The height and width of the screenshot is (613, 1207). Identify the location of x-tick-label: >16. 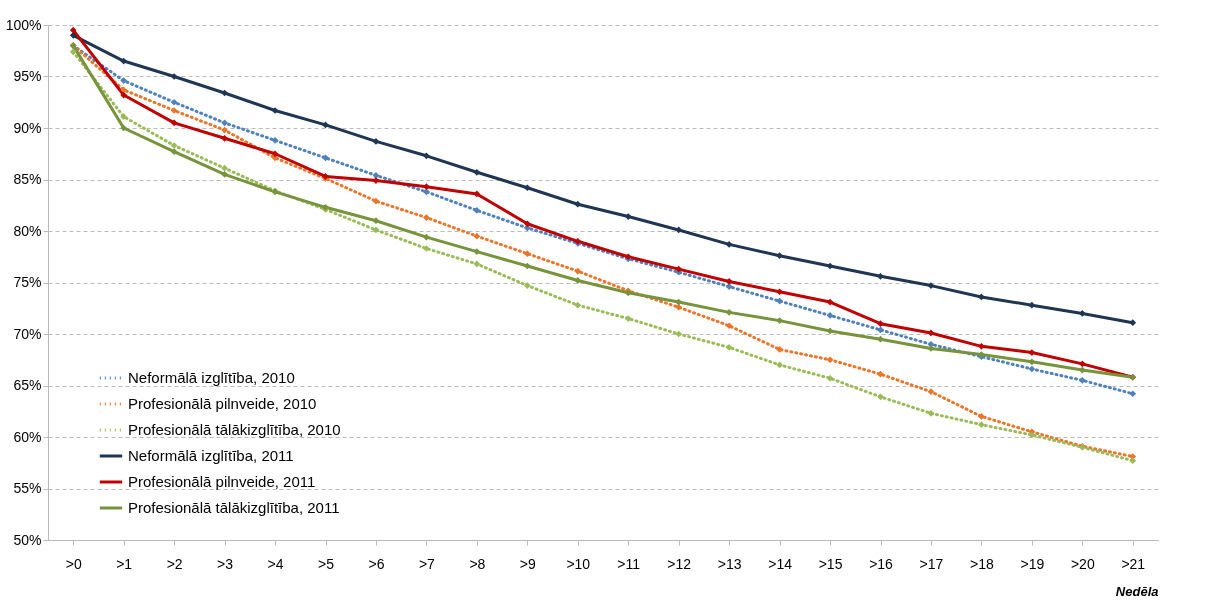
(881, 563).